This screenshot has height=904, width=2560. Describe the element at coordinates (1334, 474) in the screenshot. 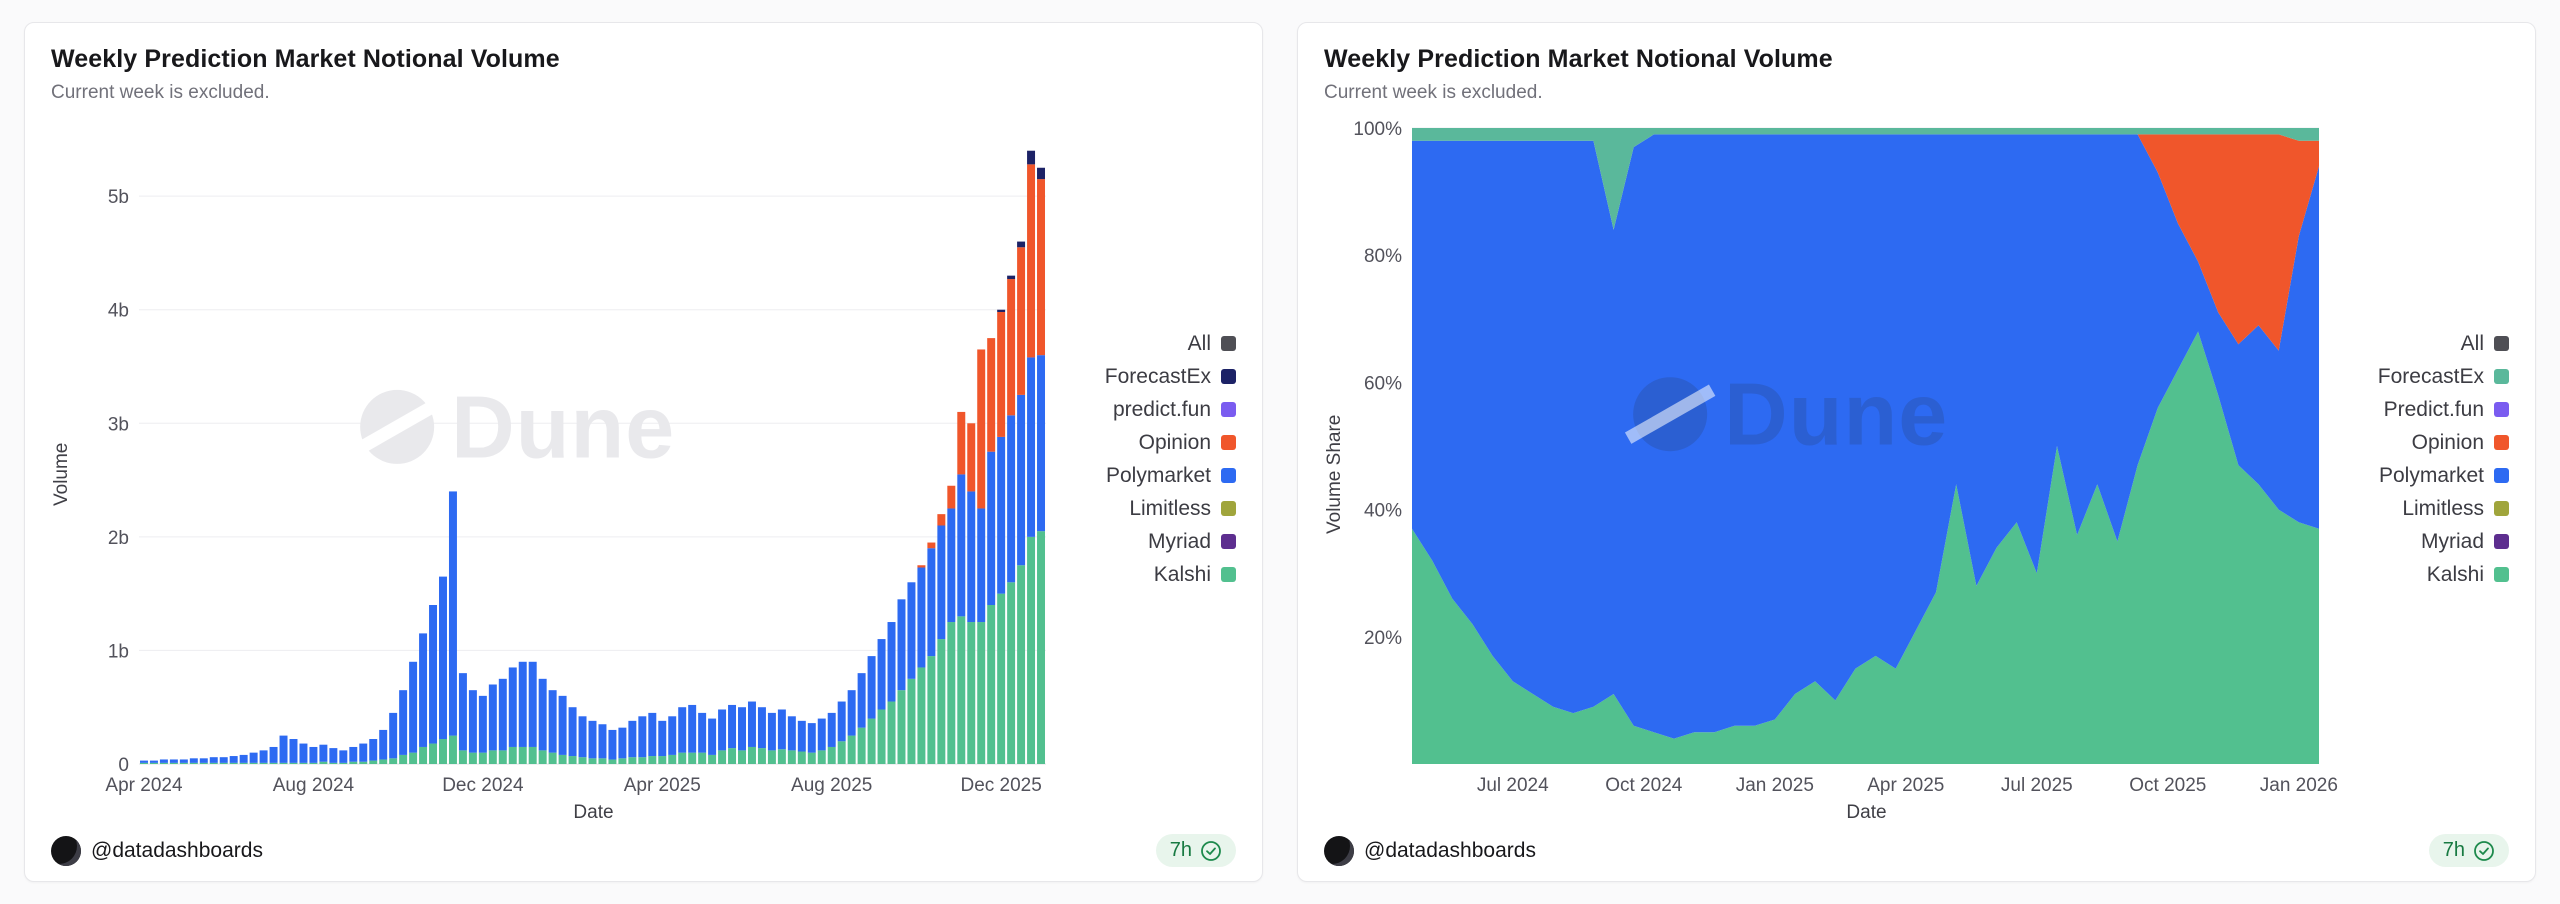

I see `y-axis-label: Volume Share` at that location.